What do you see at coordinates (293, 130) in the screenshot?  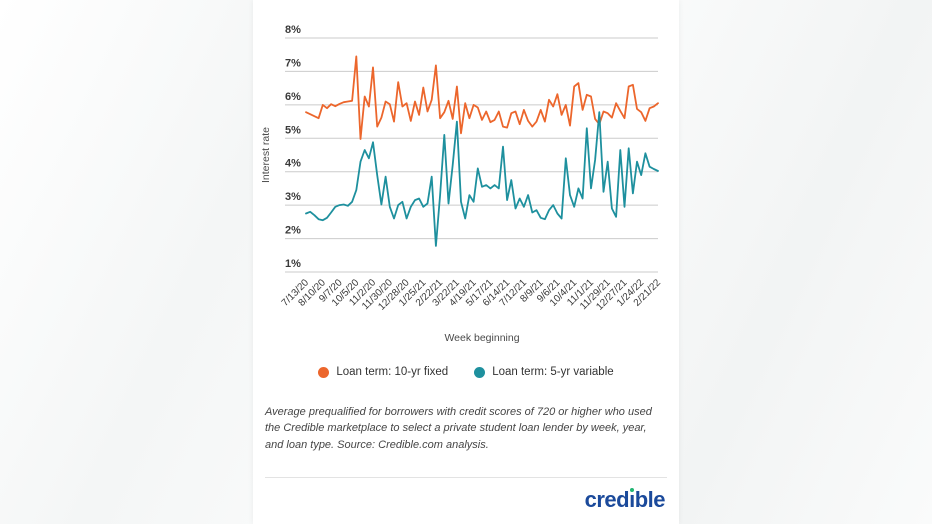 I see `y-tick-label: 5%` at bounding box center [293, 130].